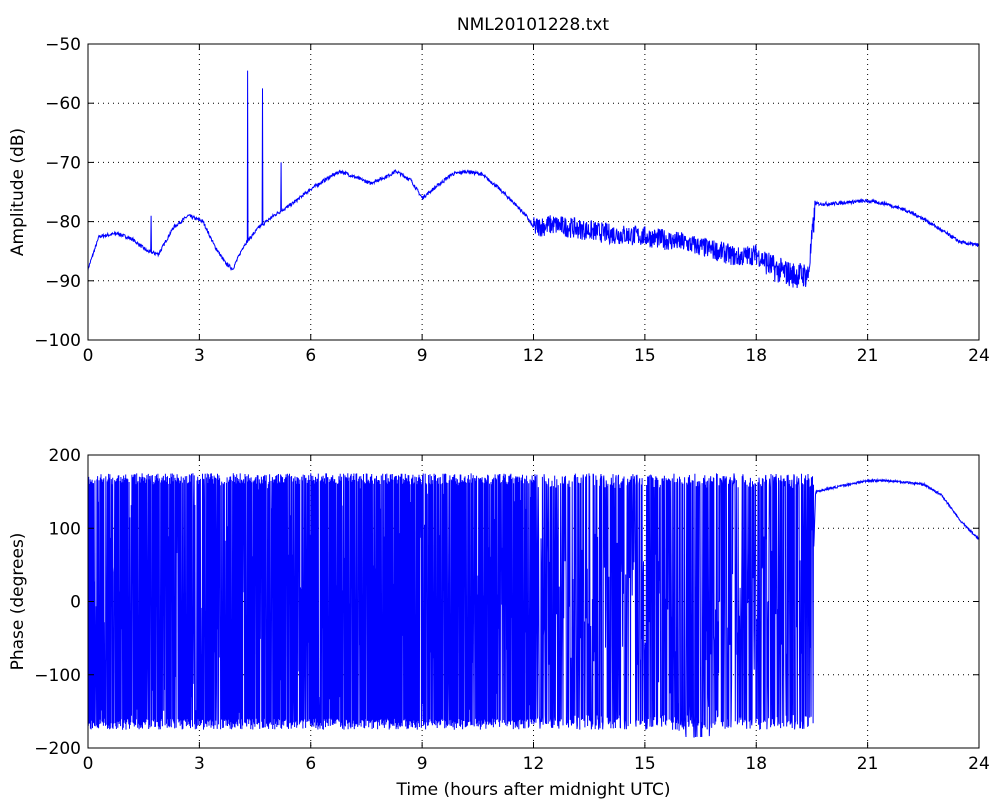  Describe the element at coordinates (75, 603) in the screenshot. I see `y-tick-label: 0` at that location.